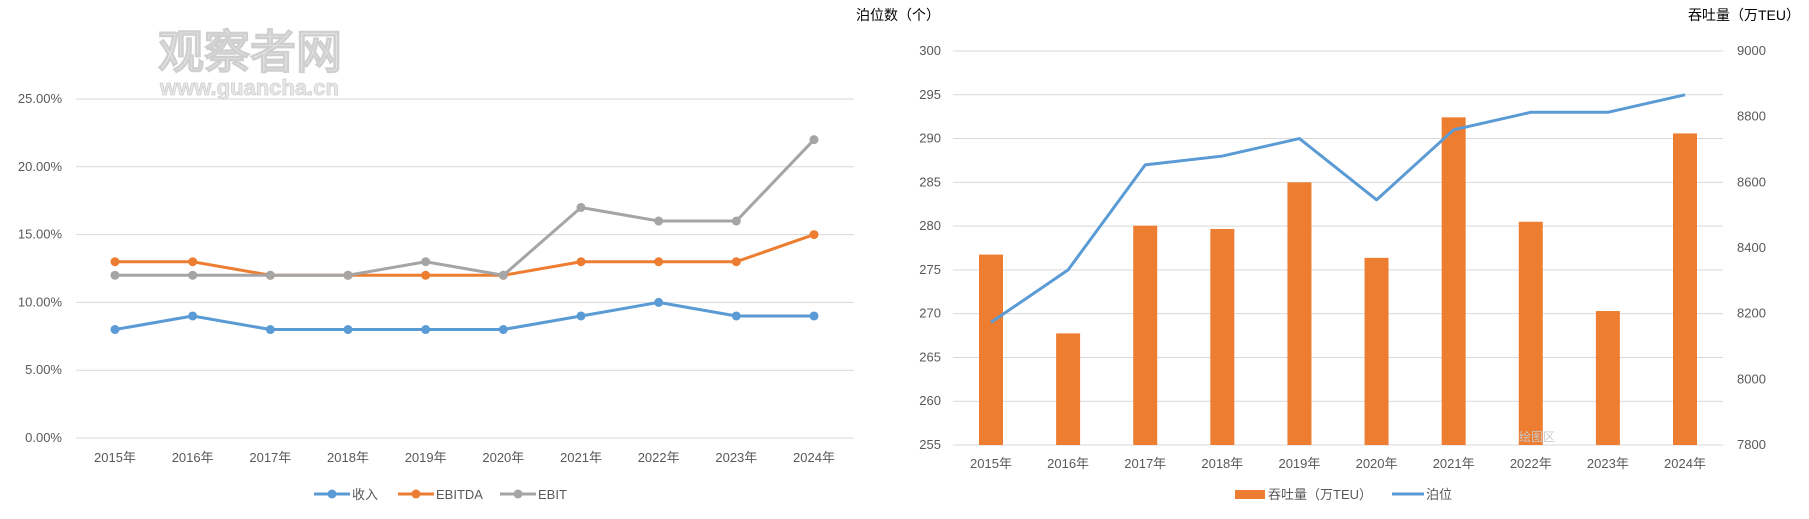 This screenshot has width=1809, height=519. What do you see at coordinates (1751, 116) in the screenshot?
I see `right-y-tick-label: 8800` at bounding box center [1751, 116].